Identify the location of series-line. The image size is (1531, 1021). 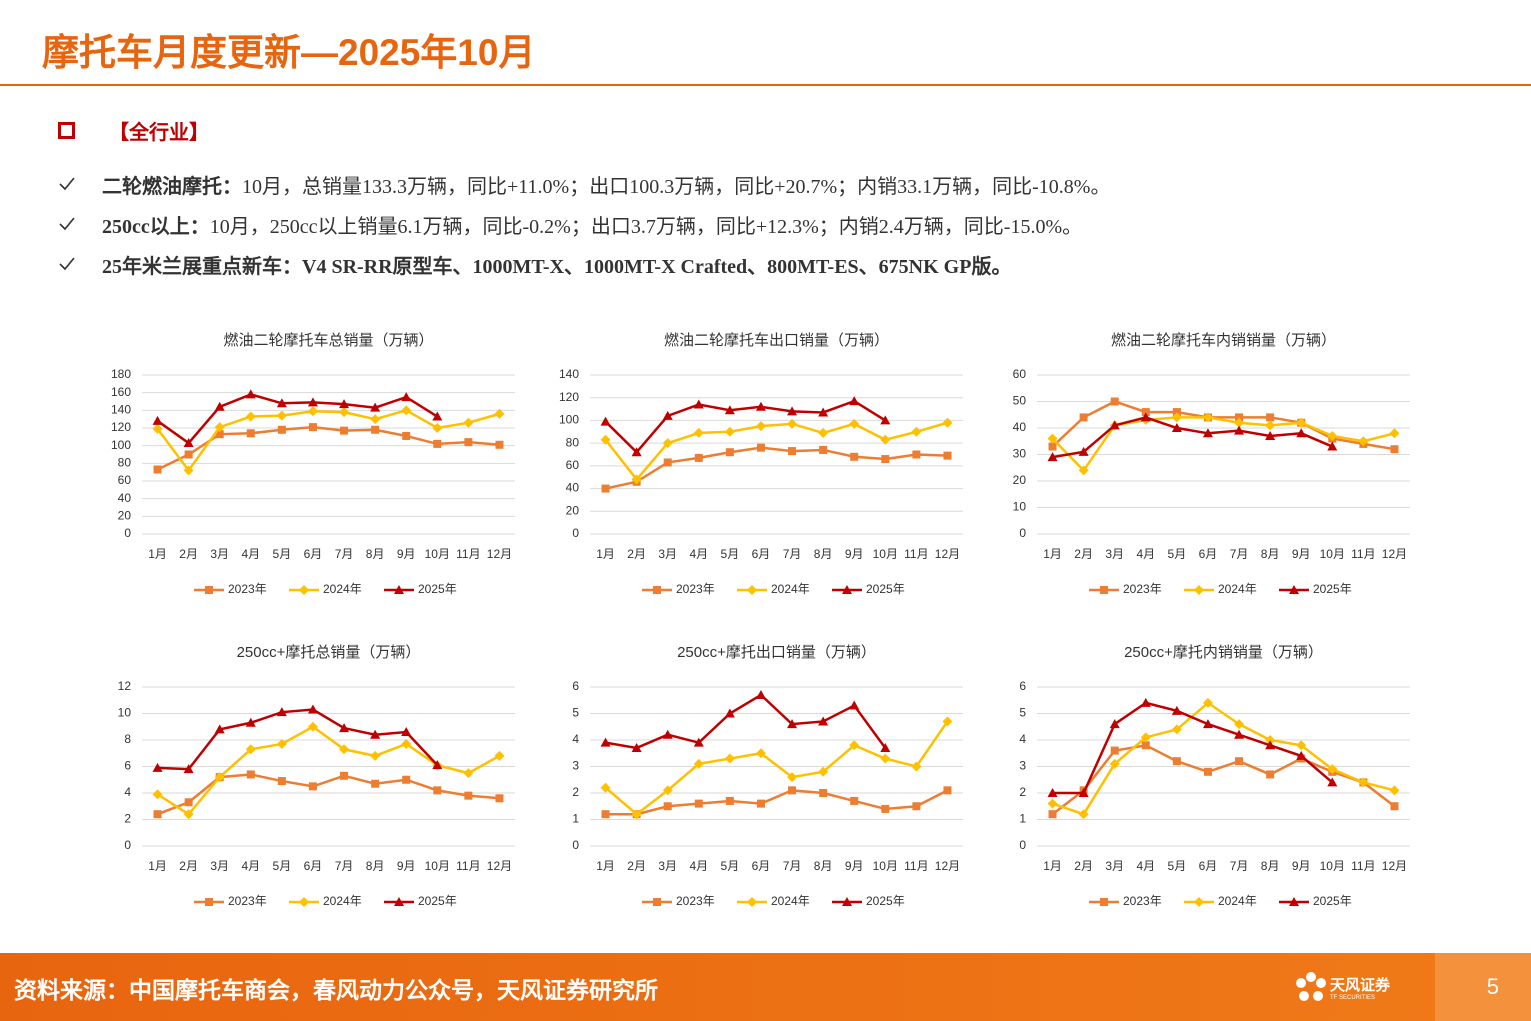
(776, 768).